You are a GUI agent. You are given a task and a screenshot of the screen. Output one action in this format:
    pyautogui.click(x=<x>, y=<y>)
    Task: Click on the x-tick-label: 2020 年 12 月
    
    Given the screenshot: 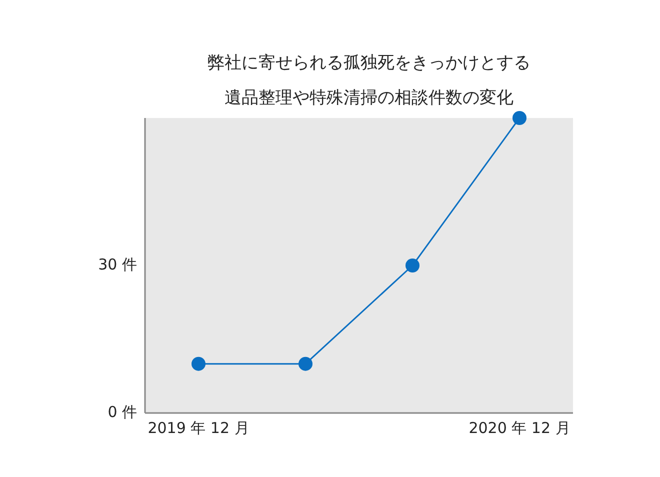 What is the action you would take?
    pyautogui.click(x=519, y=428)
    